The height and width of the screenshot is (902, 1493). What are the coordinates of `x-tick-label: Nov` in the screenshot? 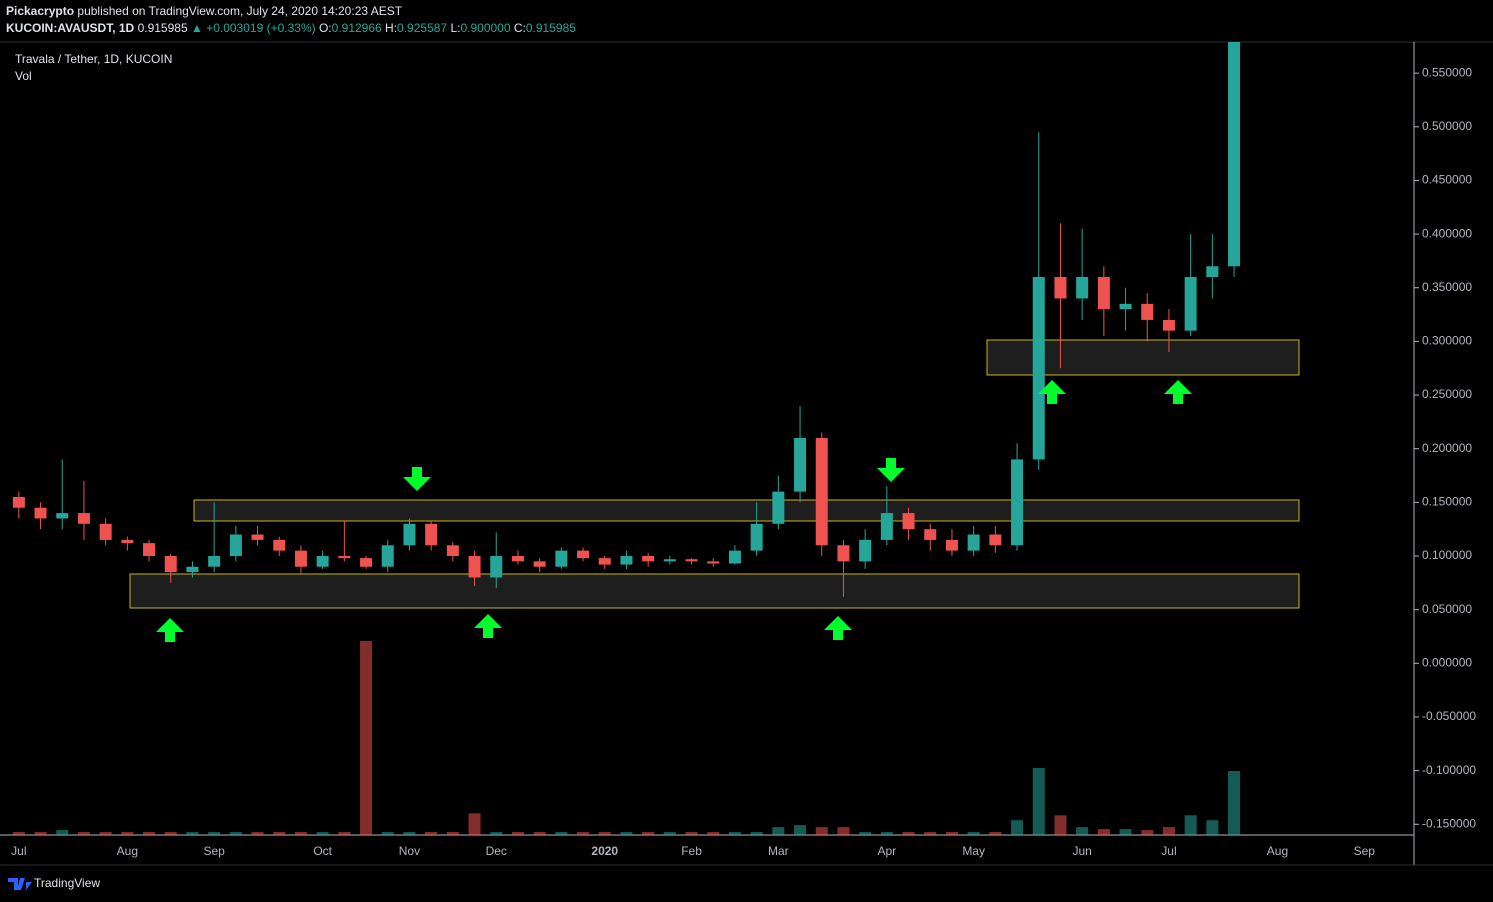 It's located at (409, 851).